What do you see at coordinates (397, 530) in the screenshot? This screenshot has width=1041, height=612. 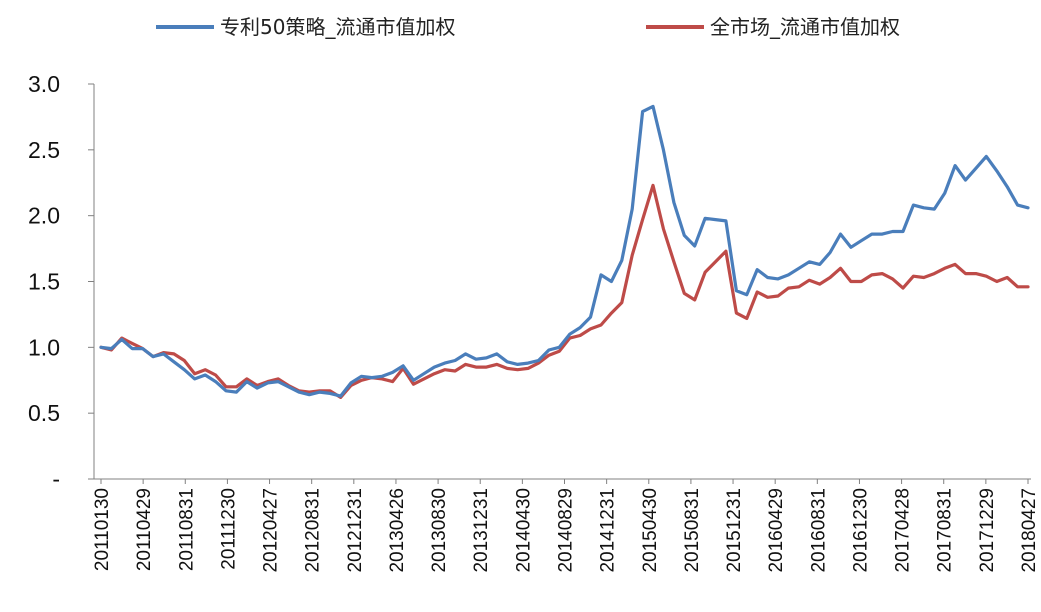 I see `x-tick-label: 20130426` at bounding box center [397, 530].